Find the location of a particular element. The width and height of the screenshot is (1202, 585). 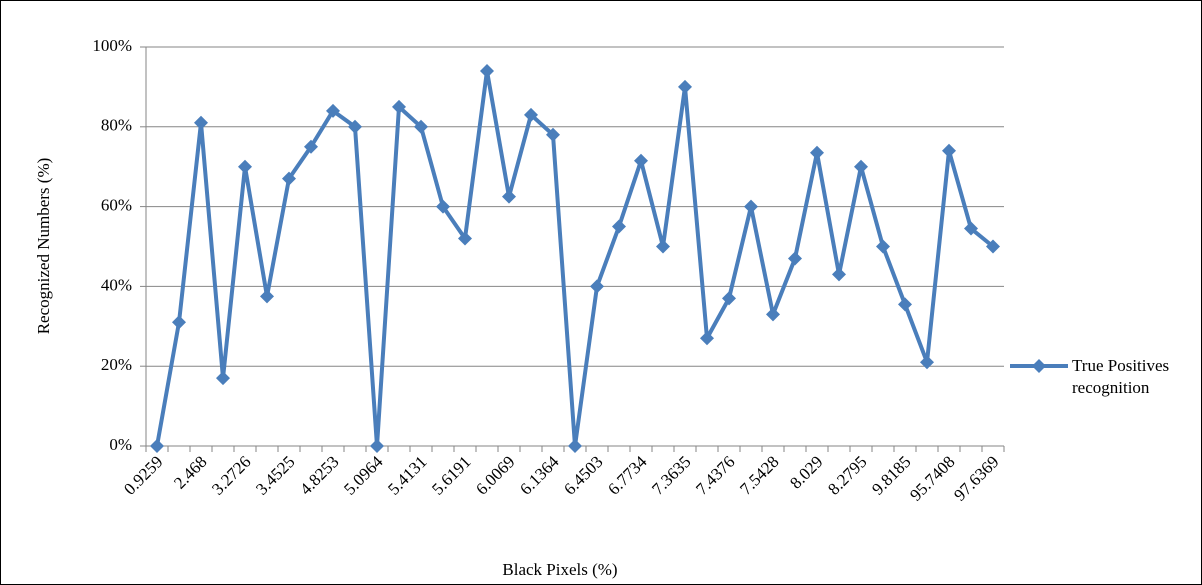

x-tick-label: 6.7734 is located at coordinates (627, 475).